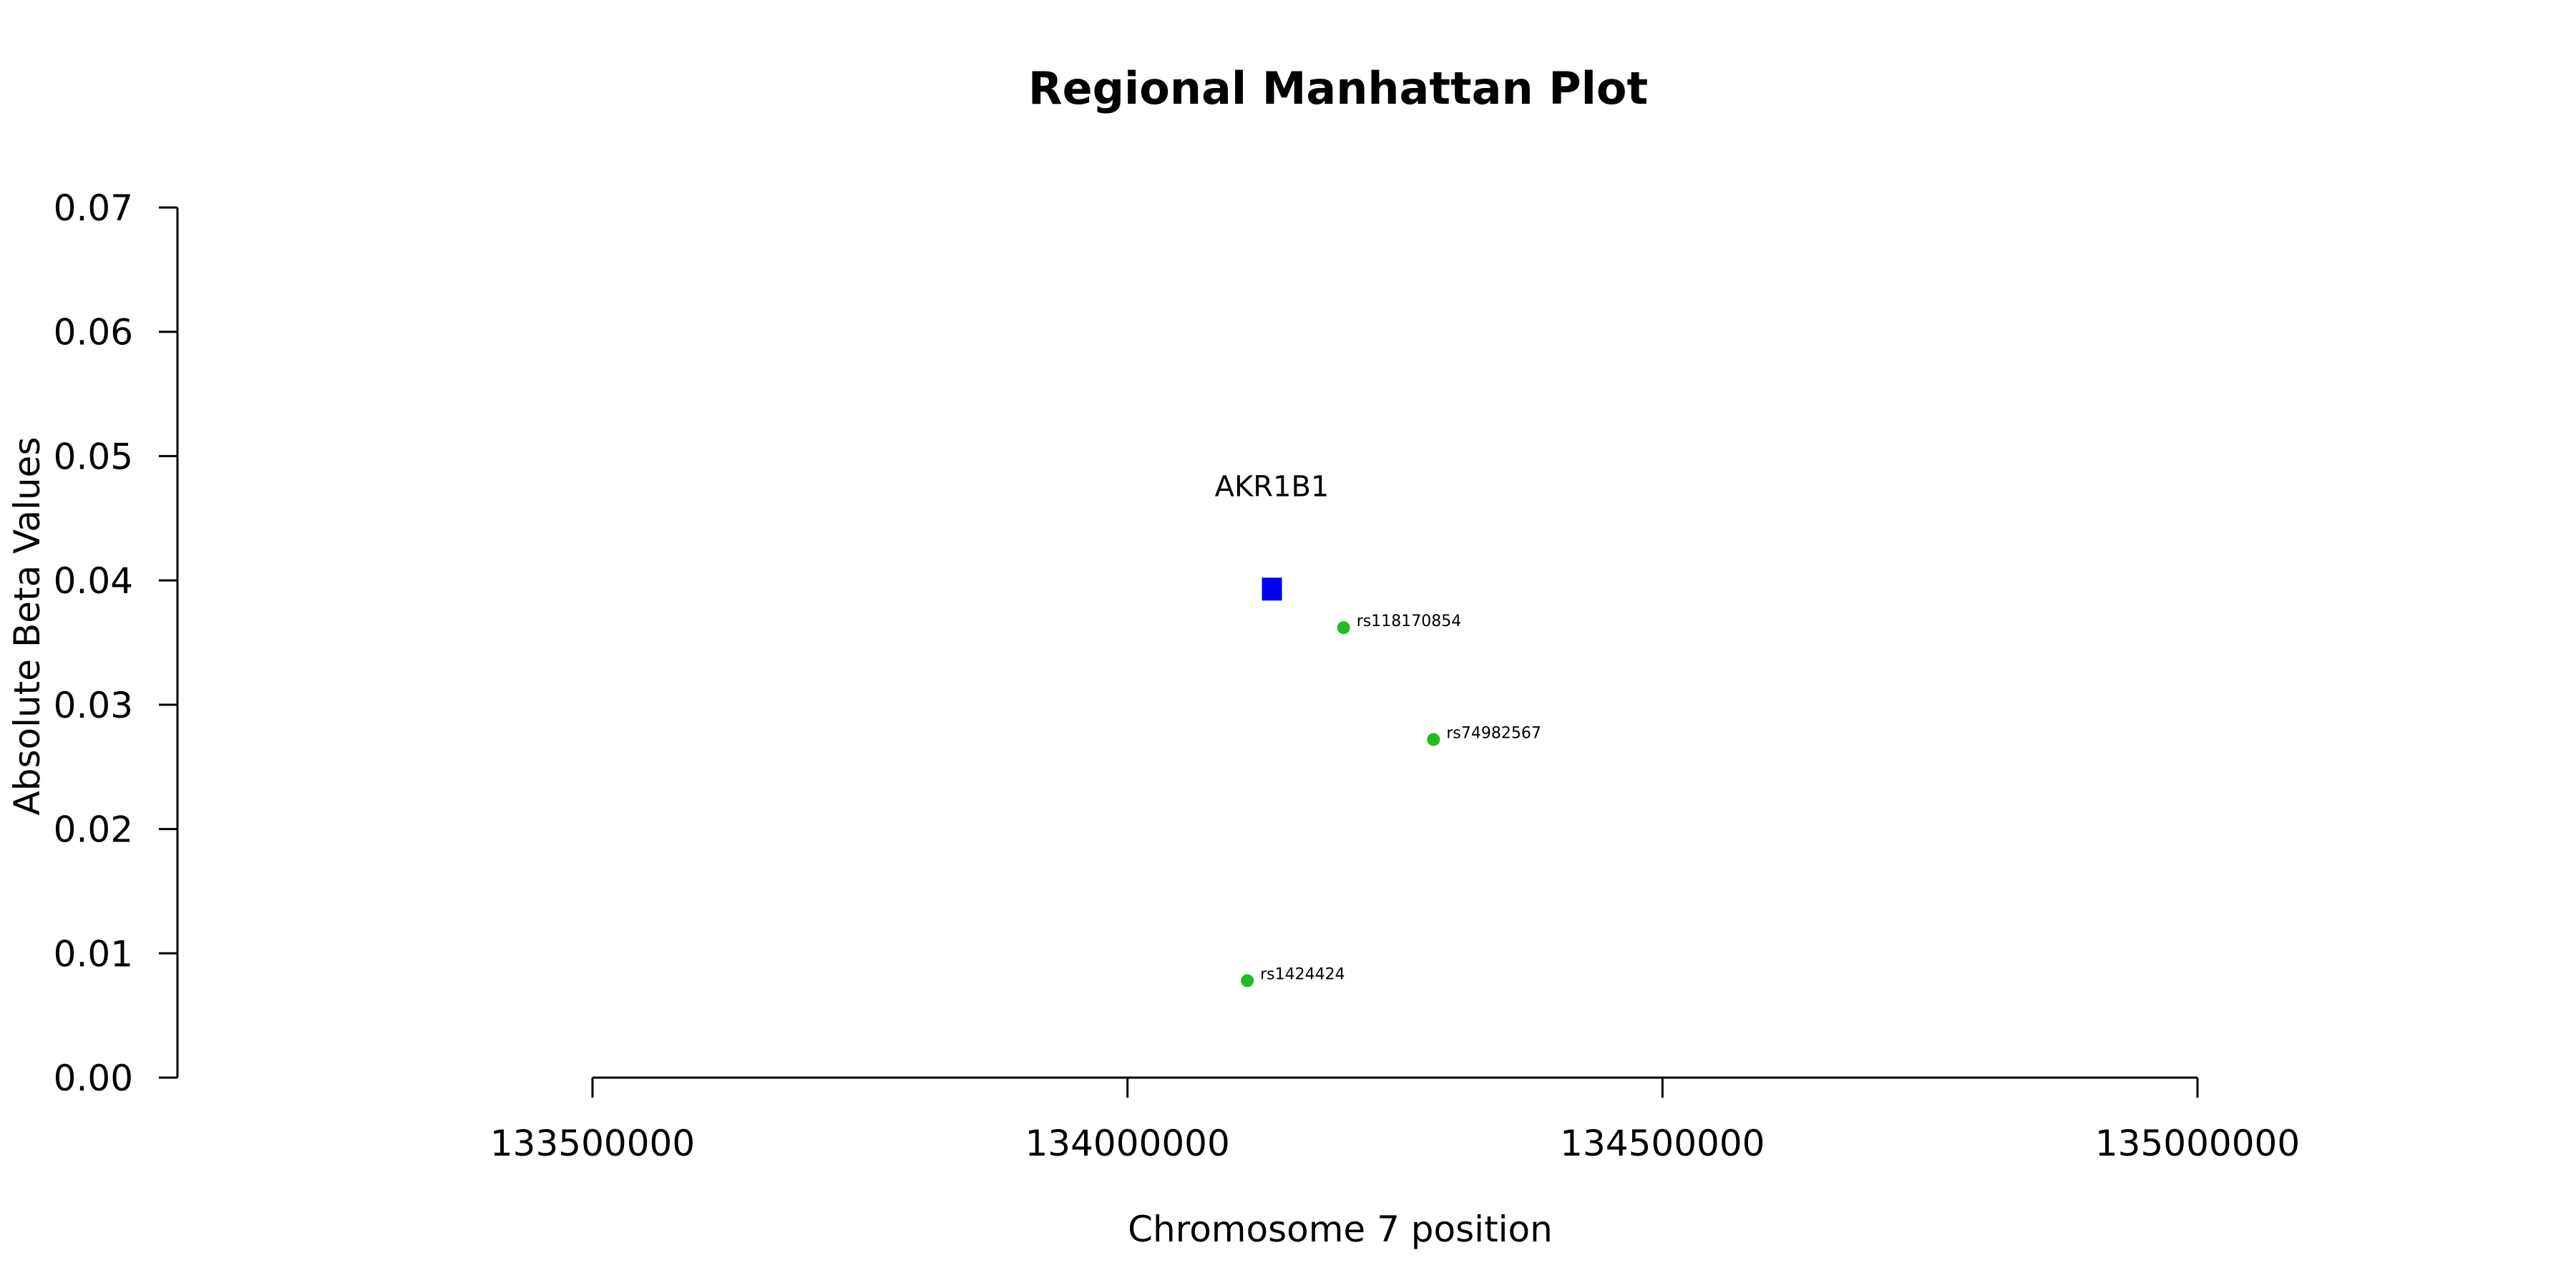  Describe the element at coordinates (93, 705) in the screenshot. I see `y-tick-label: 0.03` at that location.